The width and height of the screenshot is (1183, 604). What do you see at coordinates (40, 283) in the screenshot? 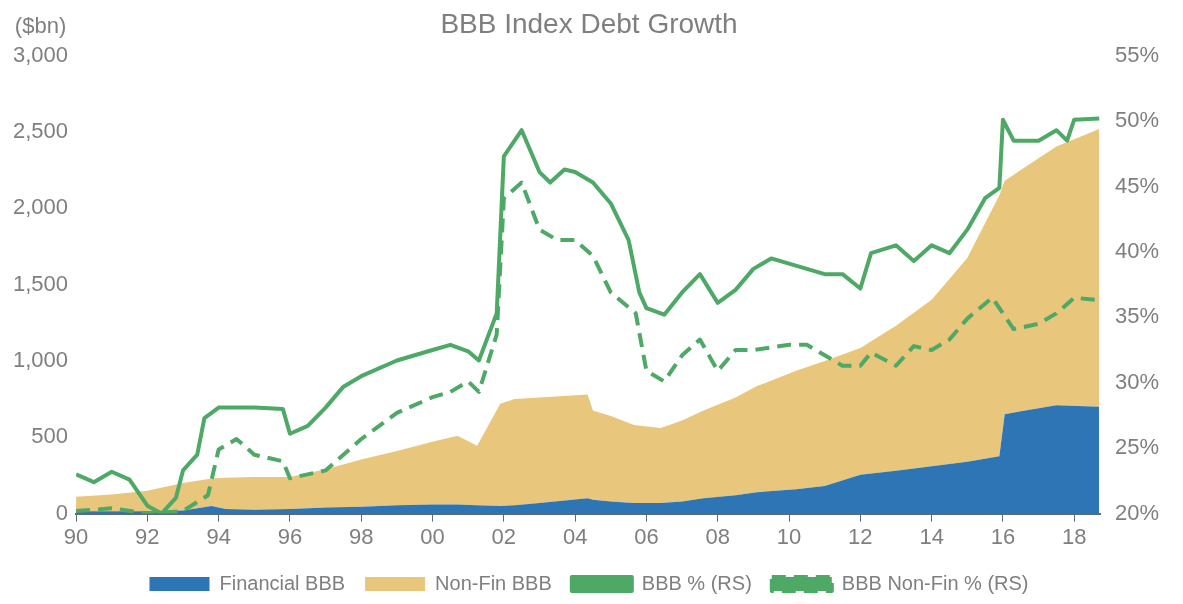
I see `y-tick-label: 1,500` at bounding box center [40, 283].